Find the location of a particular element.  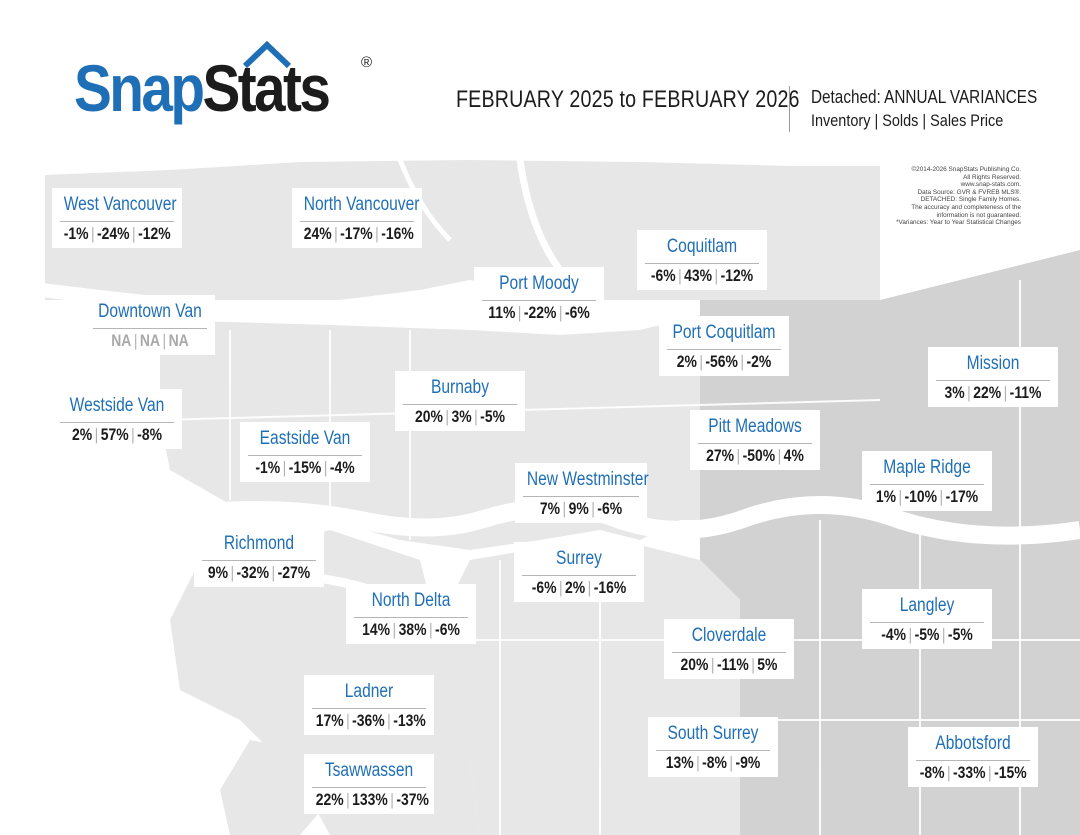

region-values: 20% | 3% | -5% is located at coordinates (460, 416).